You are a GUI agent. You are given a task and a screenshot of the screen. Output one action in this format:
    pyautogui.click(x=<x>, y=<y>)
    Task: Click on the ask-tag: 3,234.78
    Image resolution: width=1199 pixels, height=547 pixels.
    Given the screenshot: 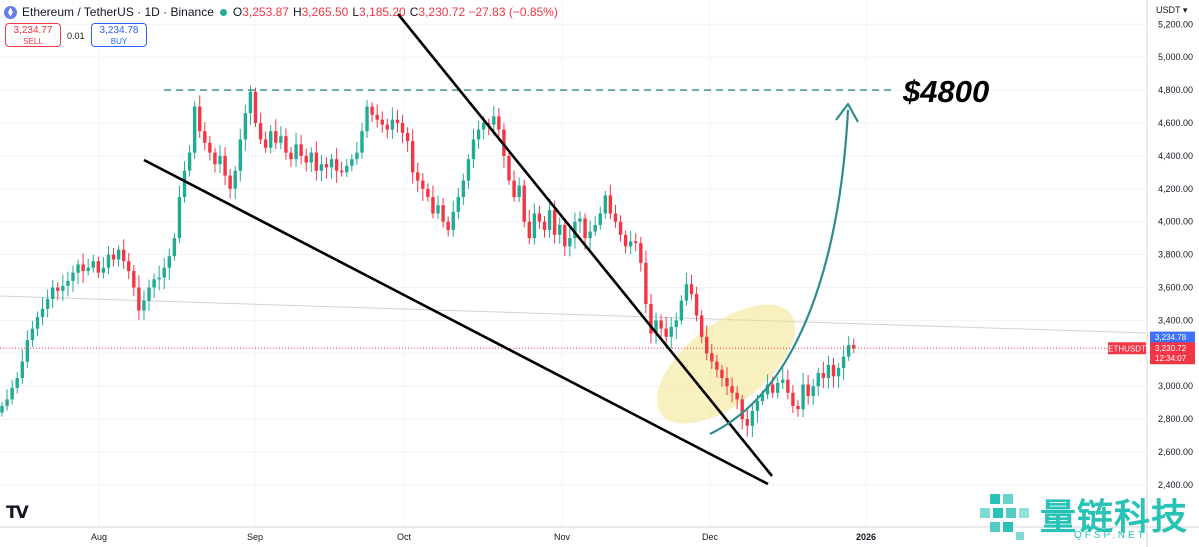 What is the action you would take?
    pyautogui.click(x=1171, y=337)
    